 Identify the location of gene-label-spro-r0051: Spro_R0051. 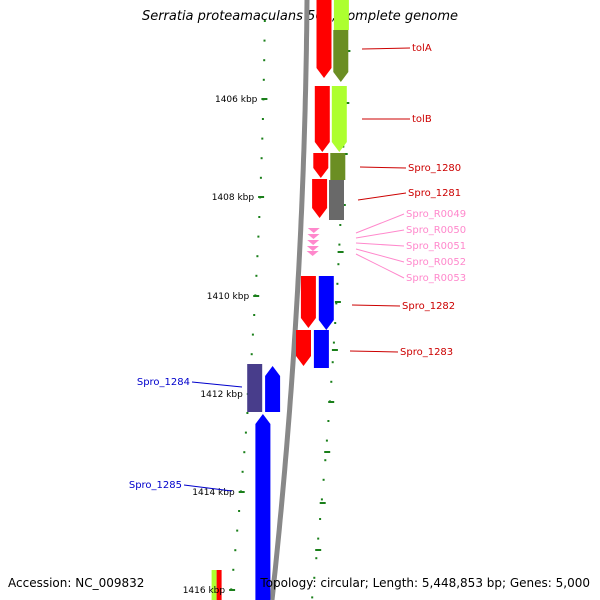
(436, 246).